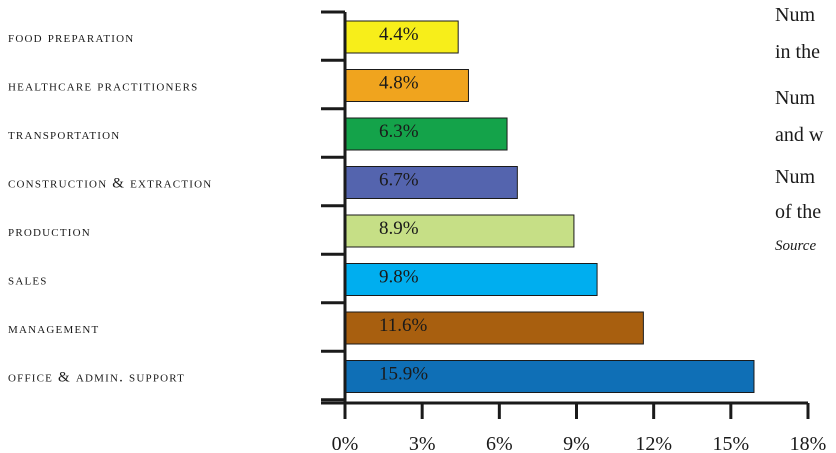  What do you see at coordinates (345, 443) in the screenshot?
I see `x-tick-label: 0%` at bounding box center [345, 443].